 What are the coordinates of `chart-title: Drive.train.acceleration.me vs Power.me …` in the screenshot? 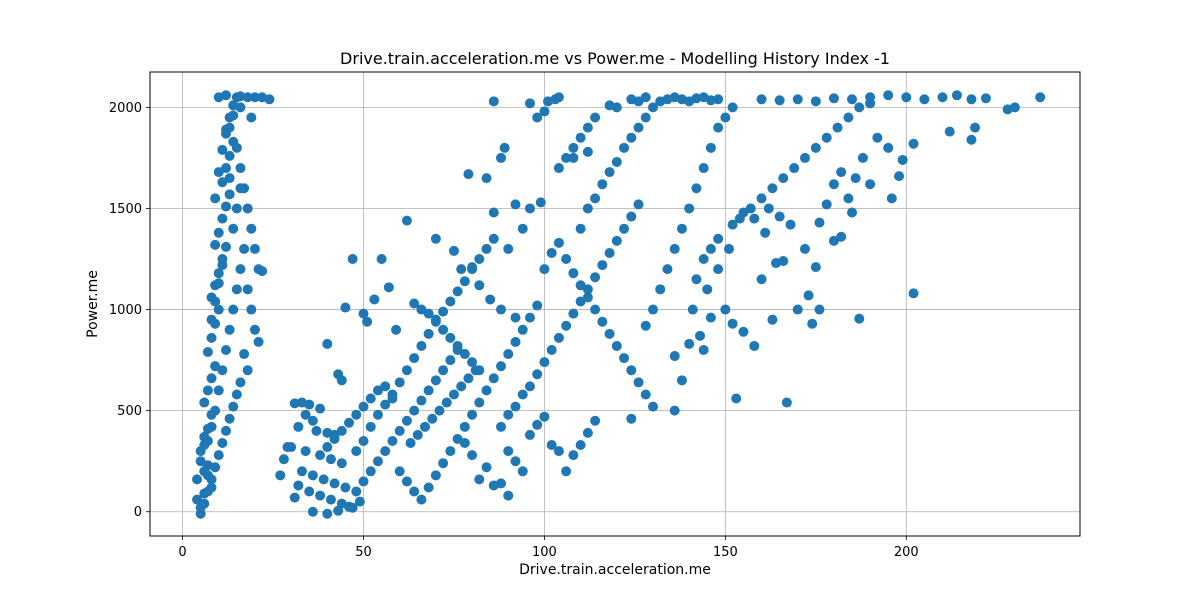 It's located at (615, 58).